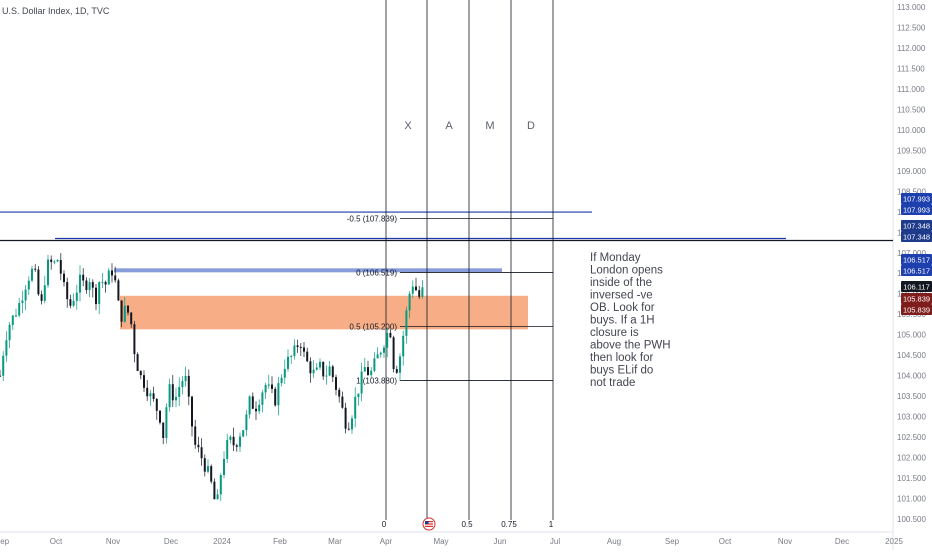 This screenshot has height=555, width=932. What do you see at coordinates (911, 109) in the screenshot?
I see `y-tick-label: 110.500` at bounding box center [911, 109].